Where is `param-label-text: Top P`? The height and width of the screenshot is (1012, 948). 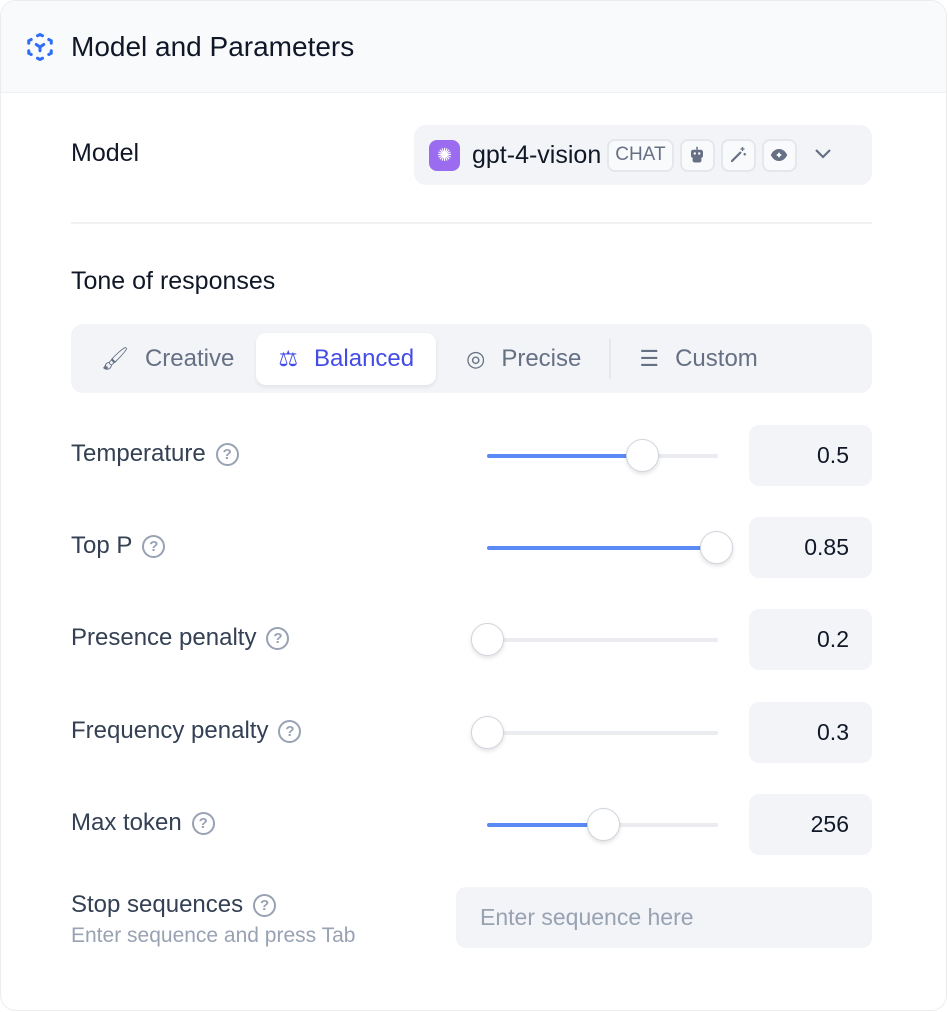
param-label-text: Top P is located at coordinates (102, 545).